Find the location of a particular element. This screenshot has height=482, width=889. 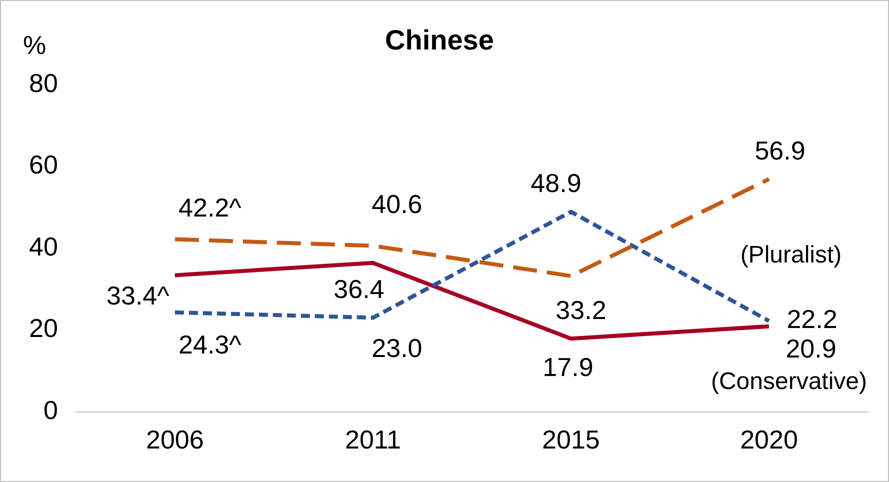

data-label: 56.9 is located at coordinates (780, 150).